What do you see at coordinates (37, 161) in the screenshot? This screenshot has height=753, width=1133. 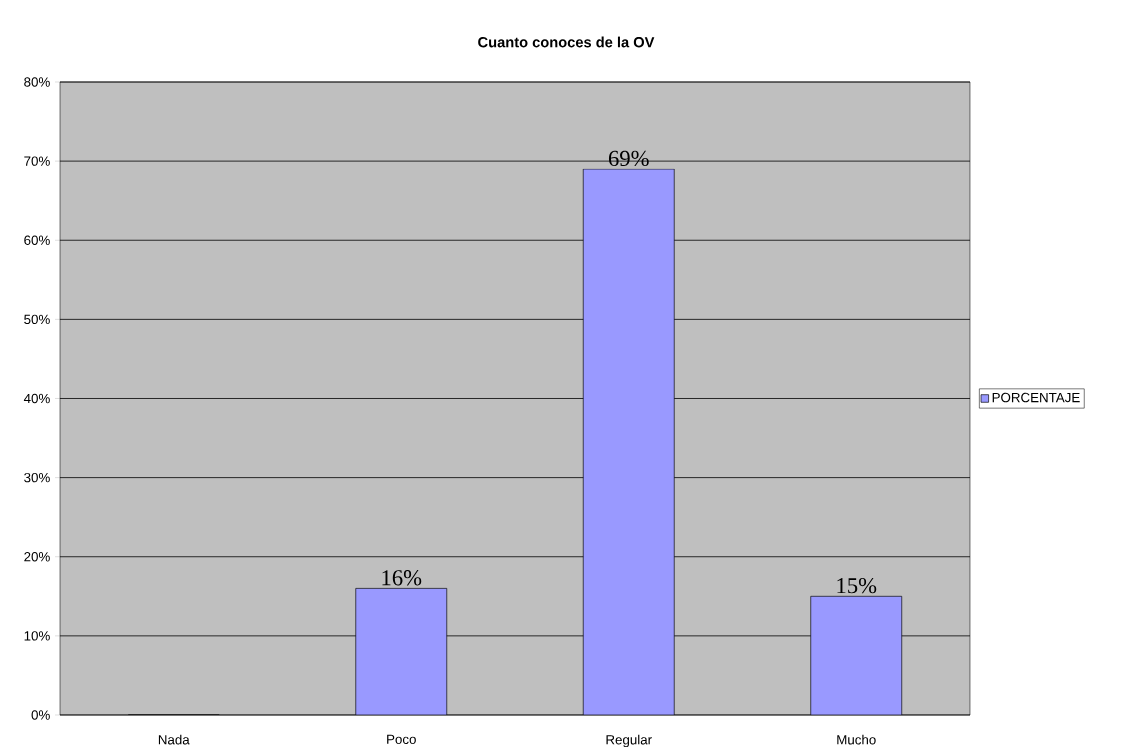 I see `y-tick-label: 70%` at bounding box center [37, 161].